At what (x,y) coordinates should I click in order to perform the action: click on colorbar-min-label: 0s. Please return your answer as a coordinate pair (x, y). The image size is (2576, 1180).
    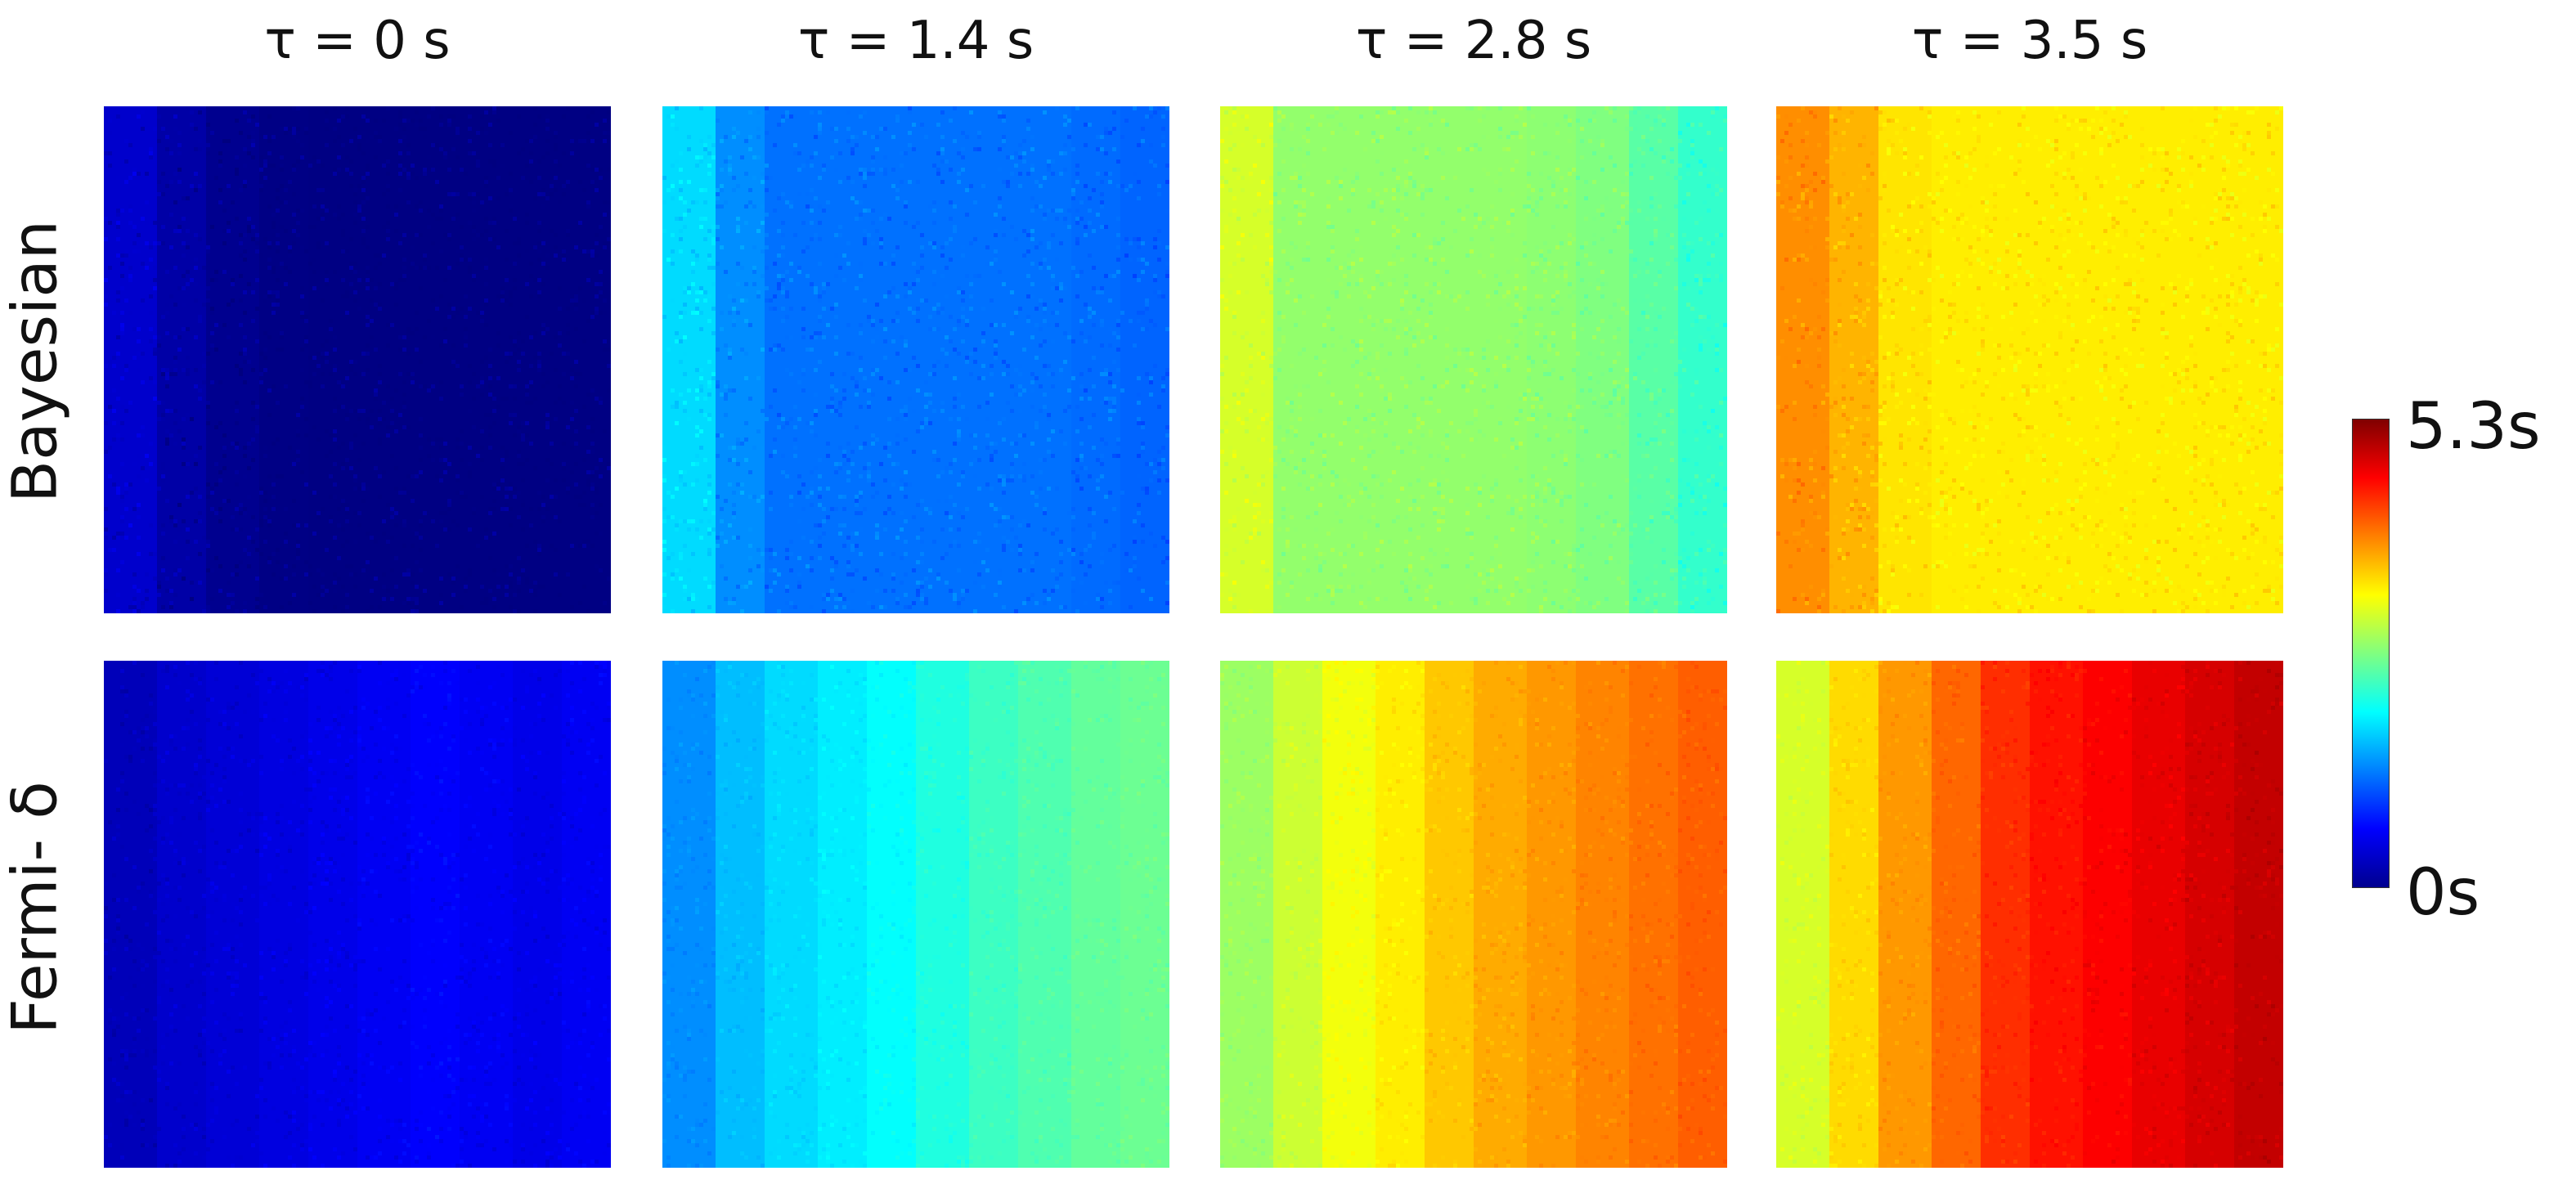
    Looking at the image, I should click on (2443, 893).